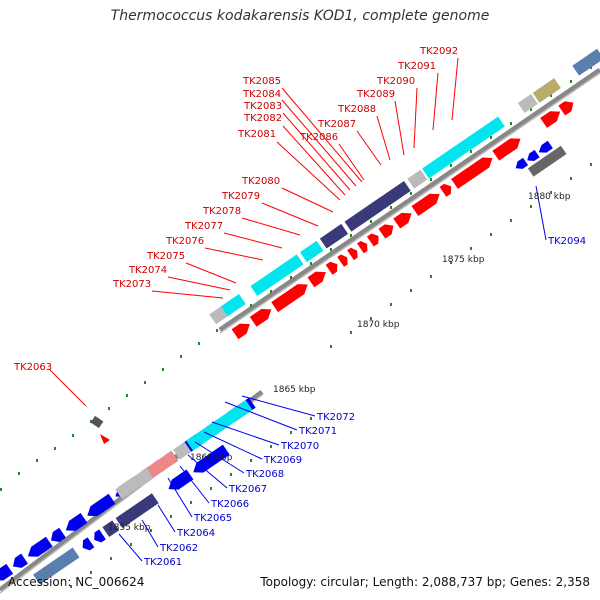 Image resolution: width=600 pixels, height=600 pixels. I want to click on gene-label: TK2071, so click(317, 431).